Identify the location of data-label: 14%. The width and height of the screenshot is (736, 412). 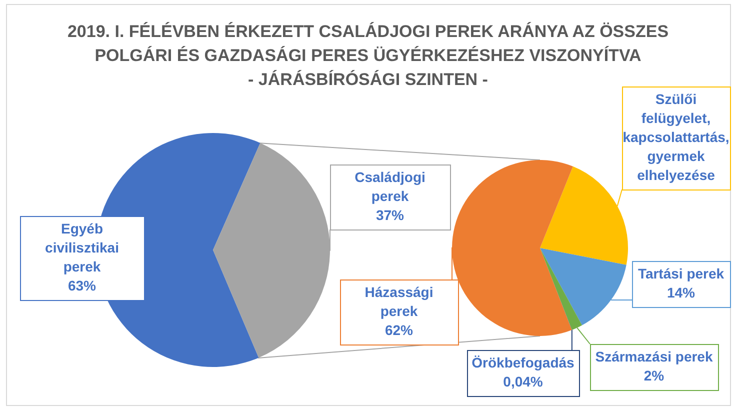
(681, 292).